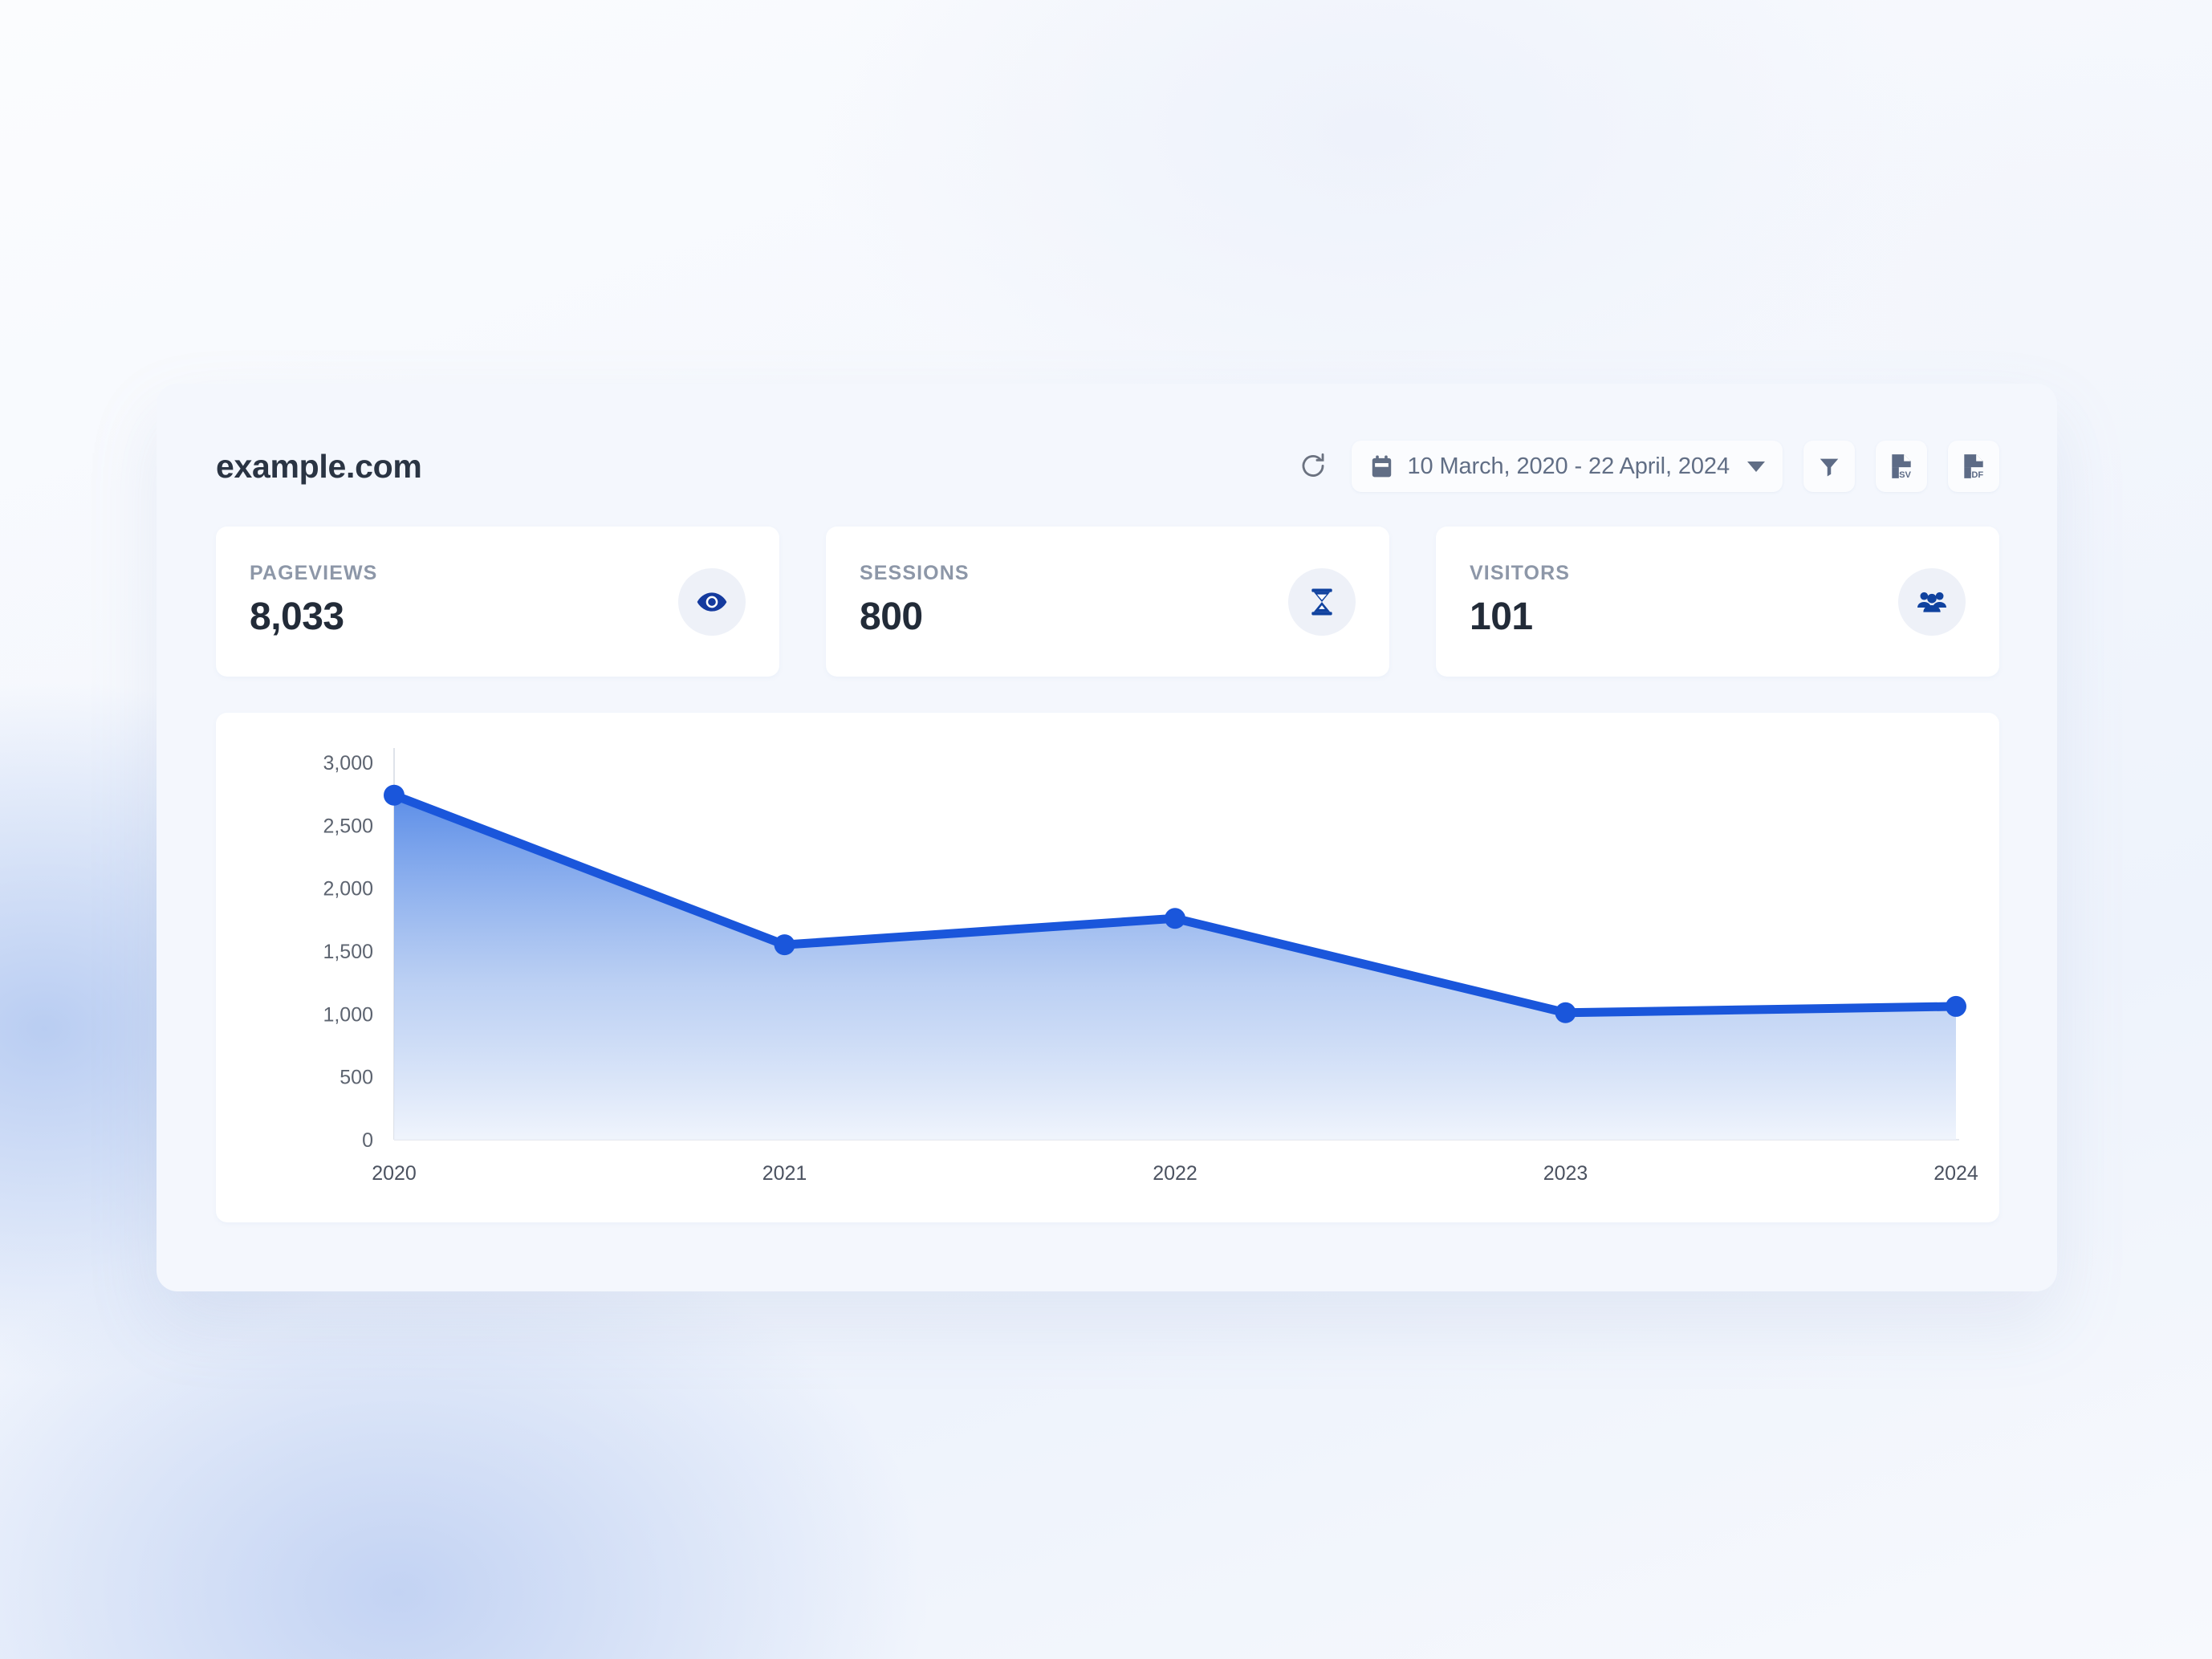  I want to click on page-title: example.com, so click(319, 466).